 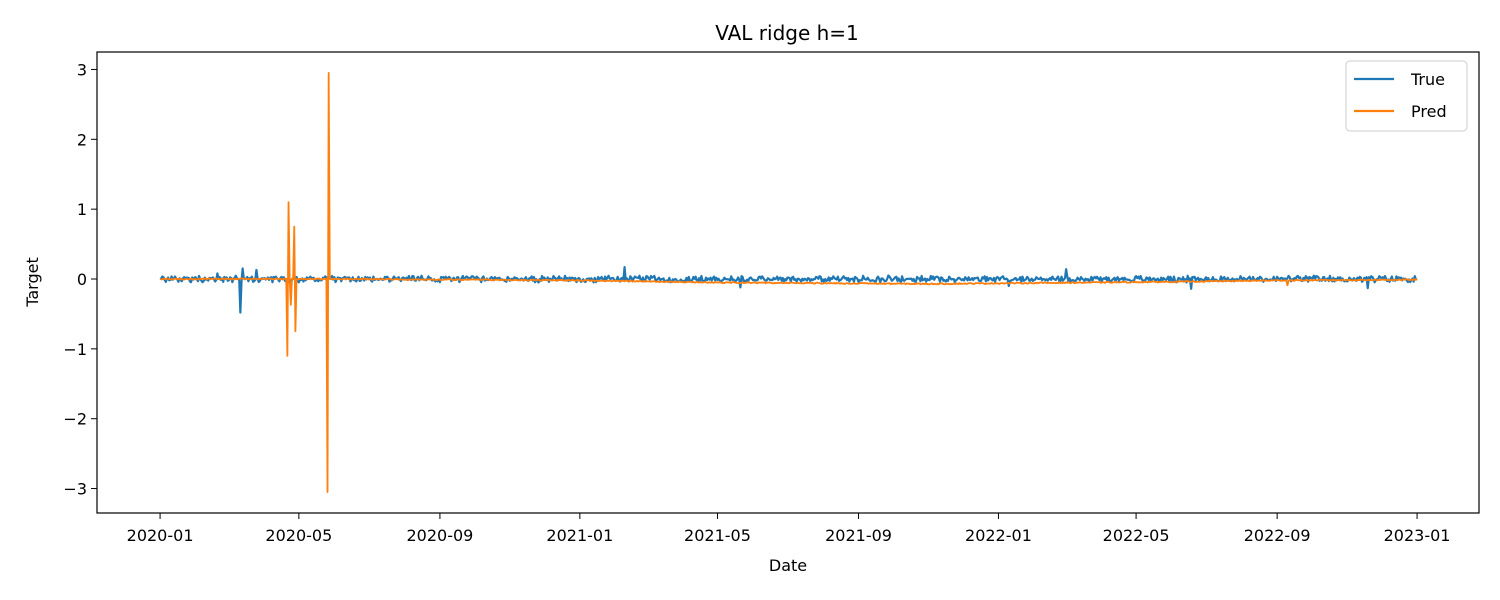 What do you see at coordinates (998, 535) in the screenshot?
I see `x-tick-label: 2022-01` at bounding box center [998, 535].